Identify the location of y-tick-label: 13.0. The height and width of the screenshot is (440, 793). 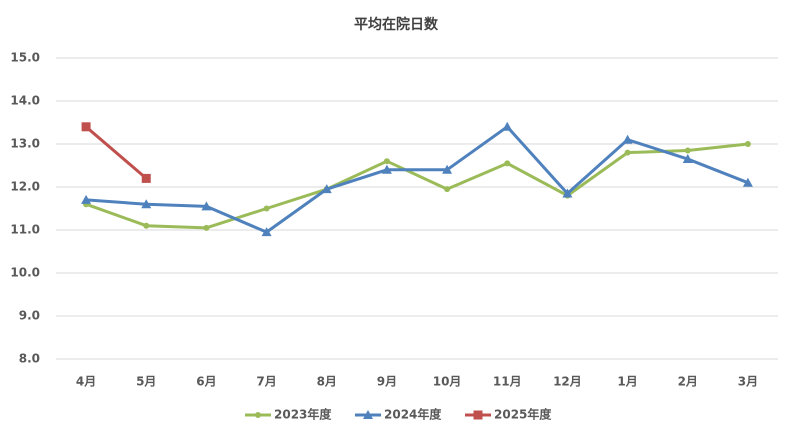
(25, 144).